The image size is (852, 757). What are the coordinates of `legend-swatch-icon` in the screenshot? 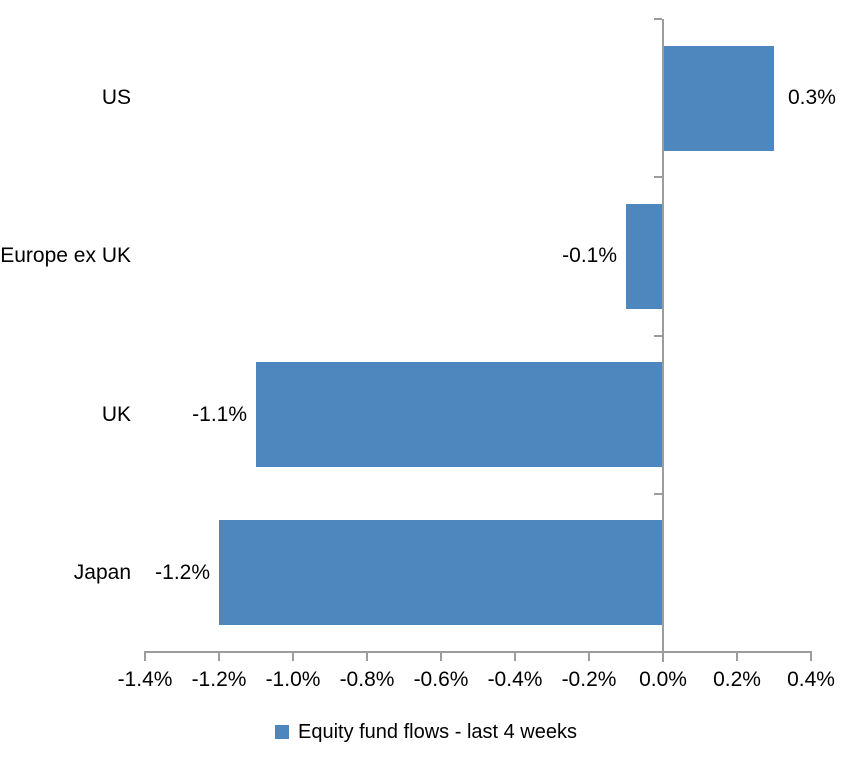 It's located at (281, 732).